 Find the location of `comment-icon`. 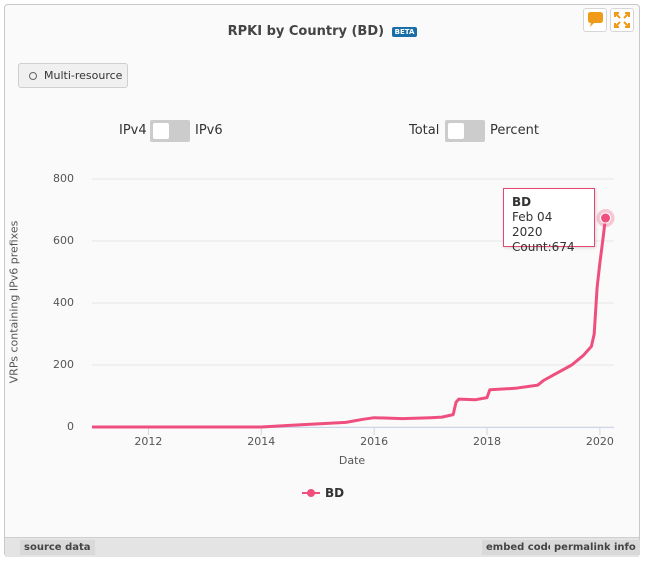

comment-icon is located at coordinates (595, 19).